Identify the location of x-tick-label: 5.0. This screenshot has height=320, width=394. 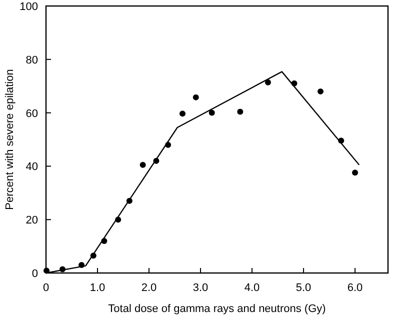
(304, 288).